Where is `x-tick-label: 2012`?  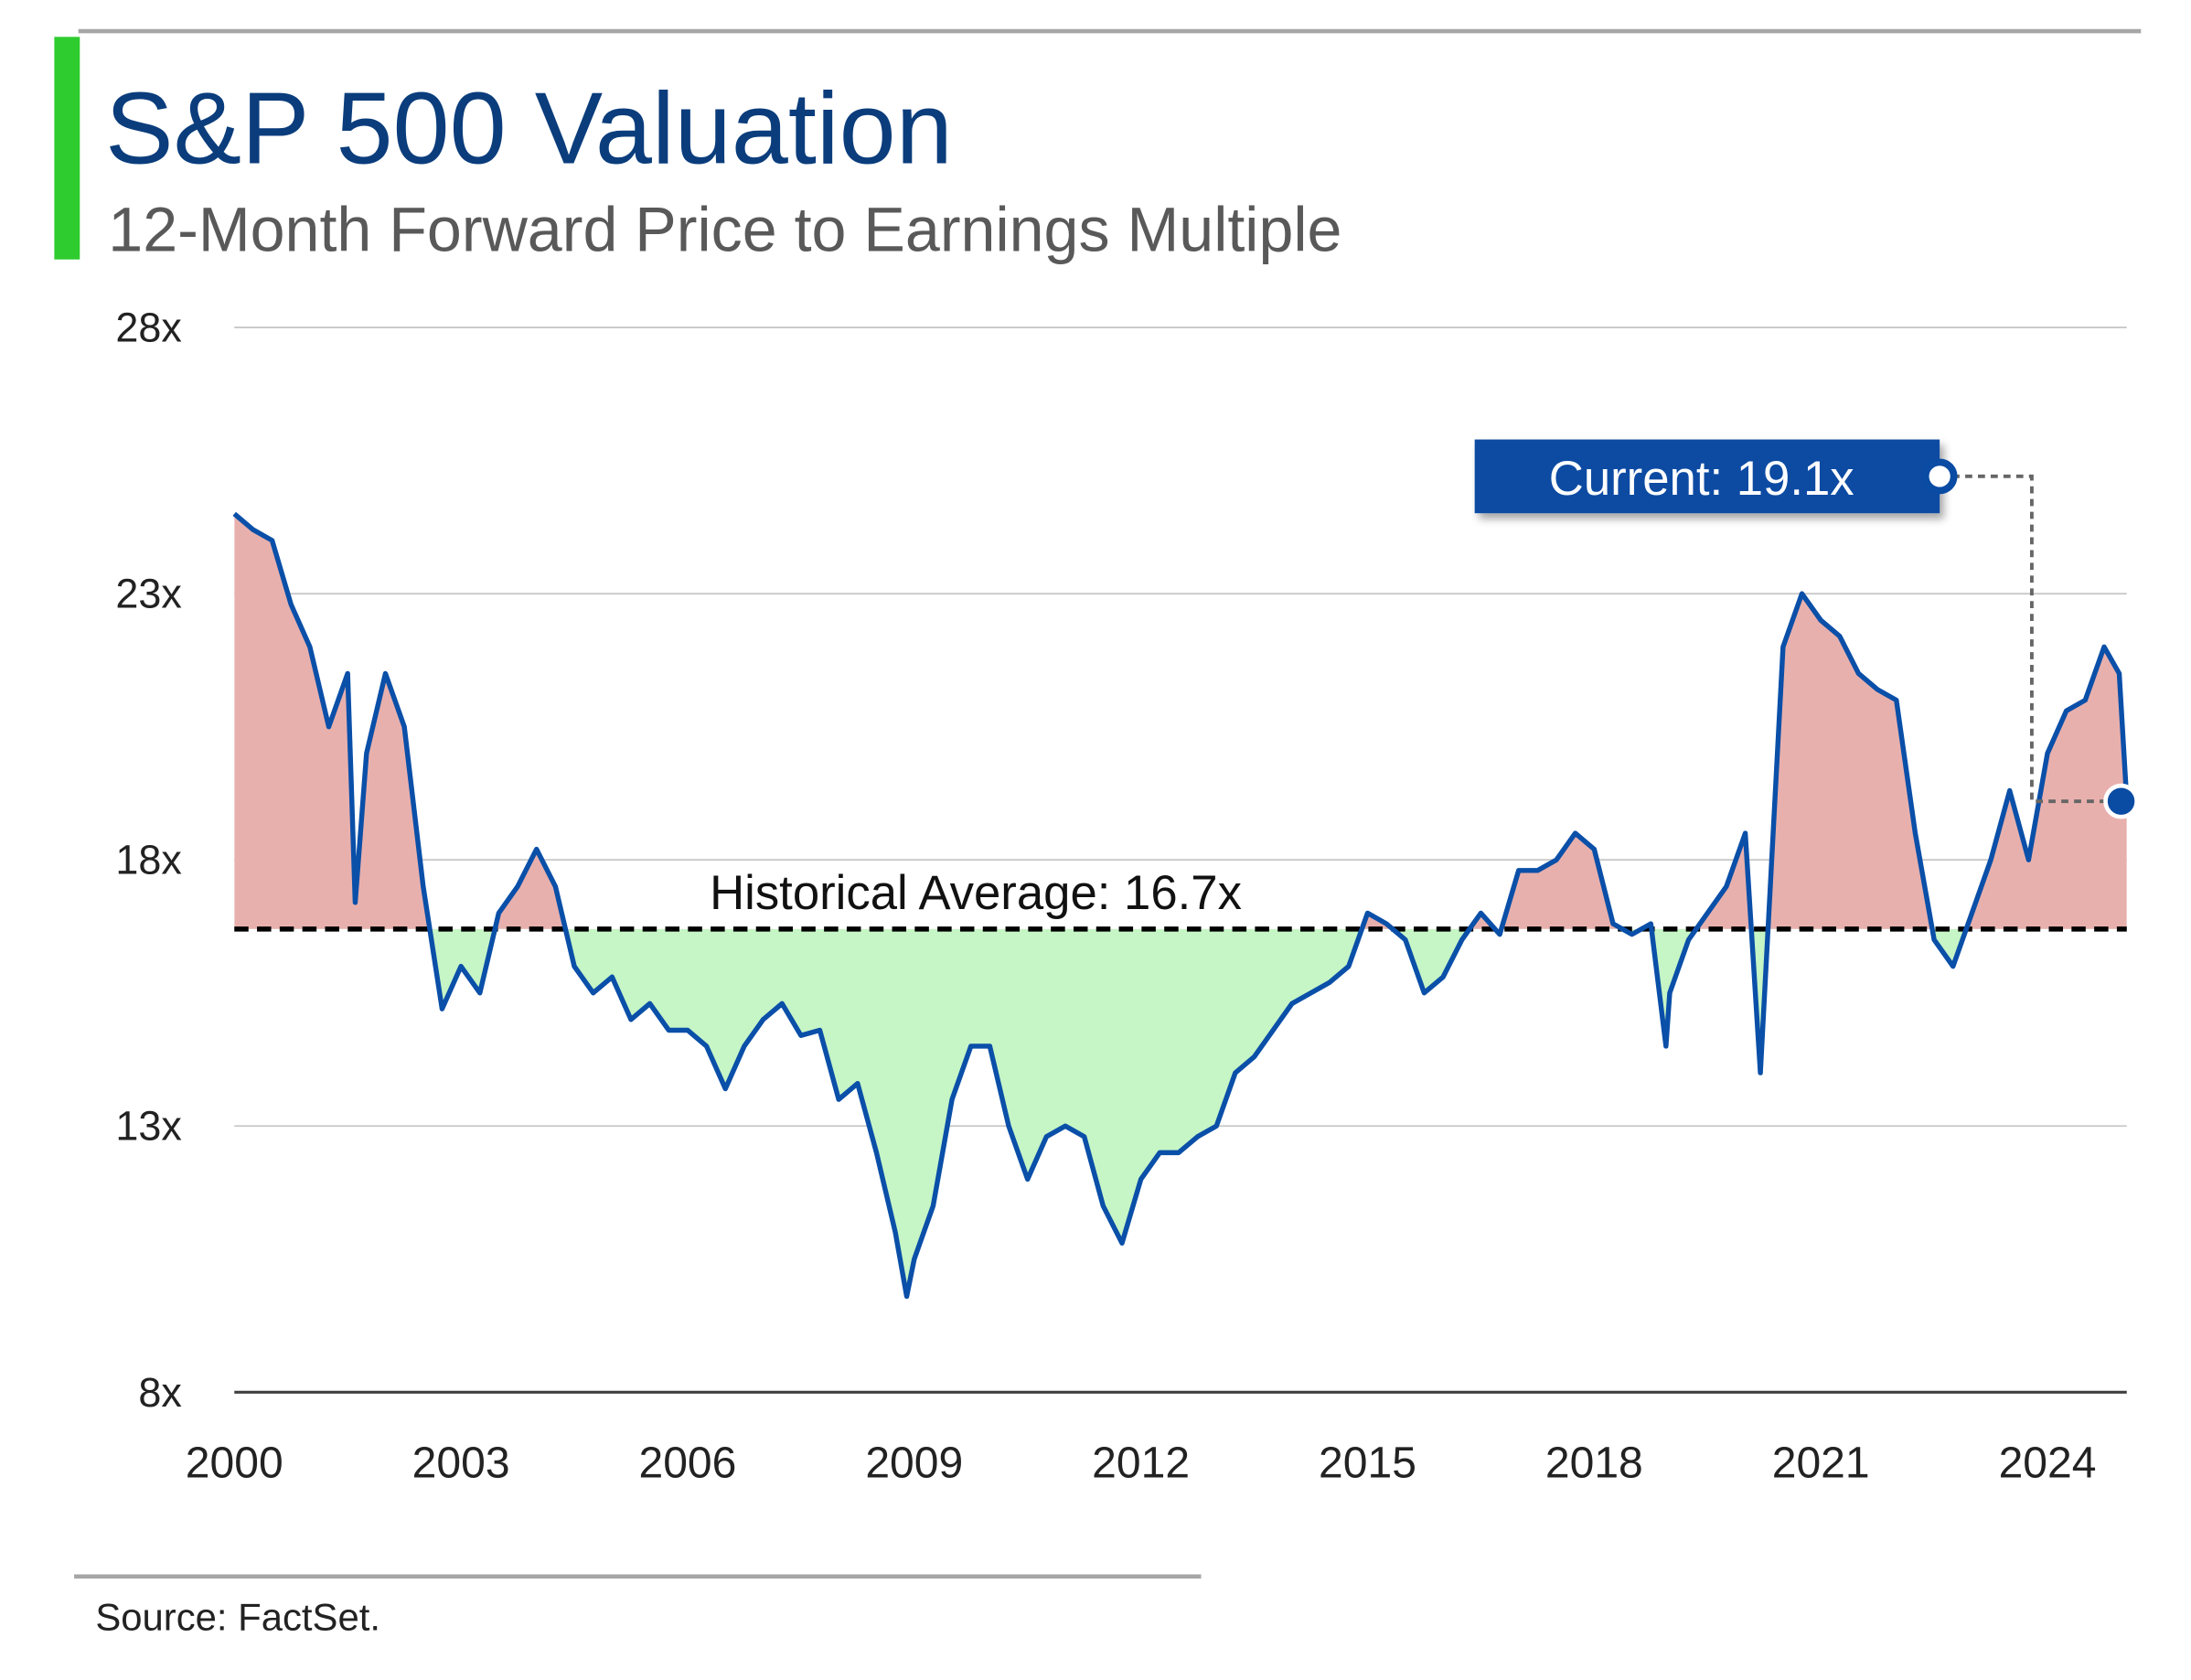
x-tick-label: 2012 is located at coordinates (1141, 1463).